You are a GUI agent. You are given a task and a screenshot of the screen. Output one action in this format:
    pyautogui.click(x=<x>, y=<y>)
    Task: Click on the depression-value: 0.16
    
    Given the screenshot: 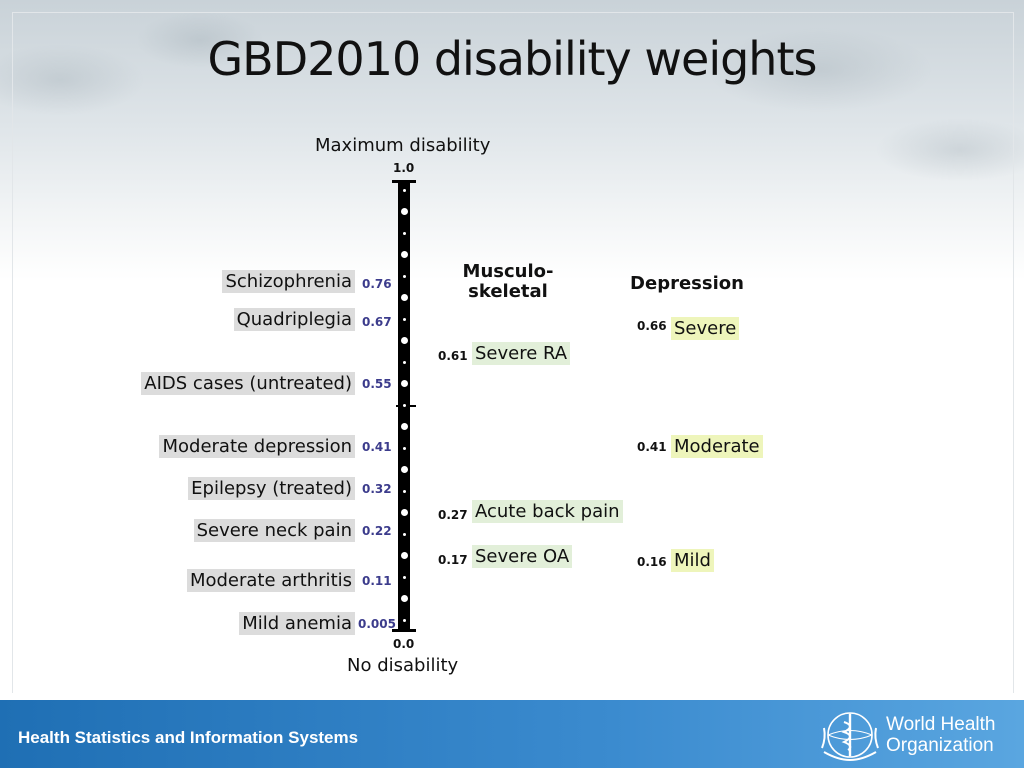 What is the action you would take?
    pyautogui.click(x=652, y=562)
    